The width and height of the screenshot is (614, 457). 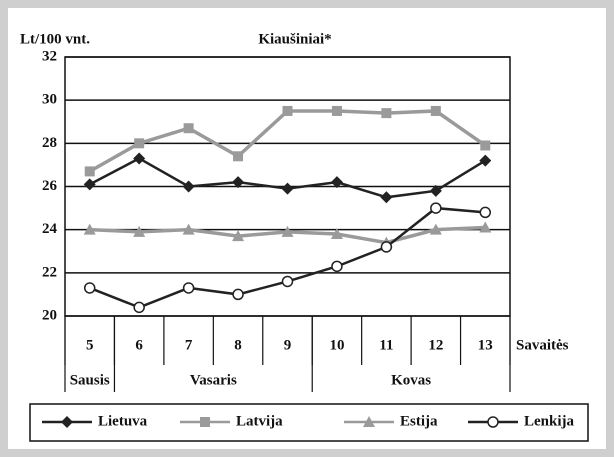 I want to click on month-label: Kovas, so click(x=411, y=380).